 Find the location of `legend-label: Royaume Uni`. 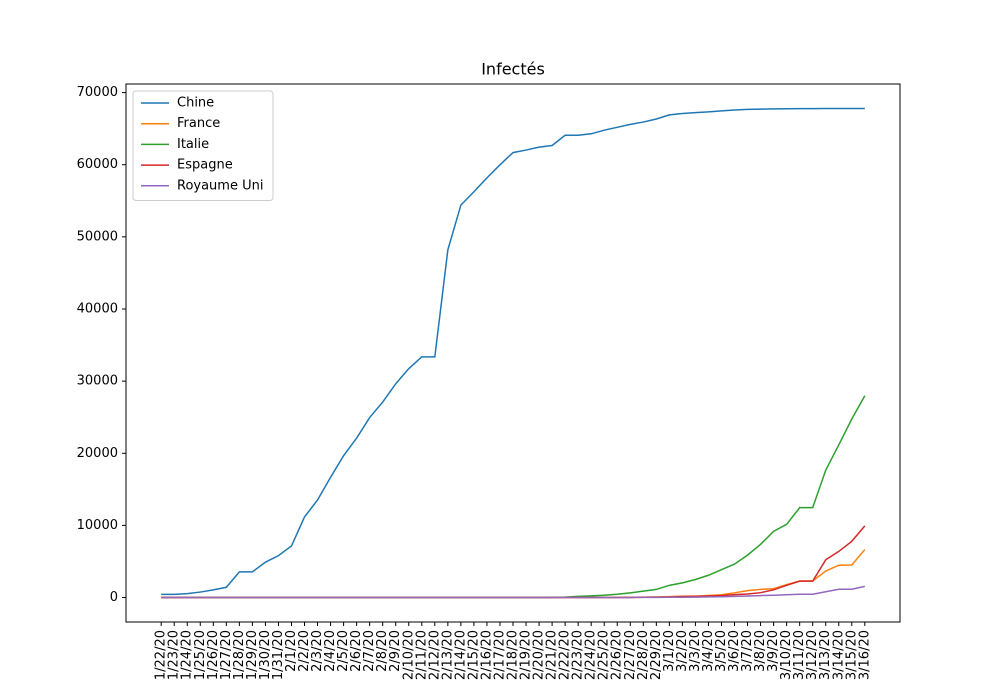

legend-label: Royaume Uni is located at coordinates (220, 185).